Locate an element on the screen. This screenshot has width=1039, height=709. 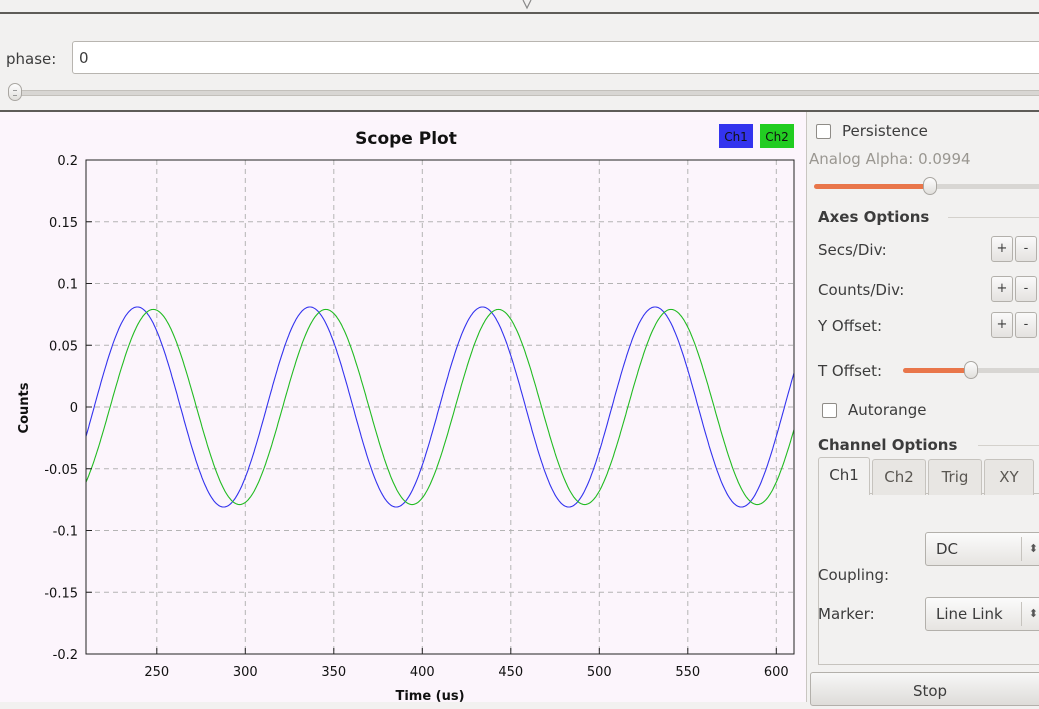
t-offset-slider-fill is located at coordinates (937, 370).